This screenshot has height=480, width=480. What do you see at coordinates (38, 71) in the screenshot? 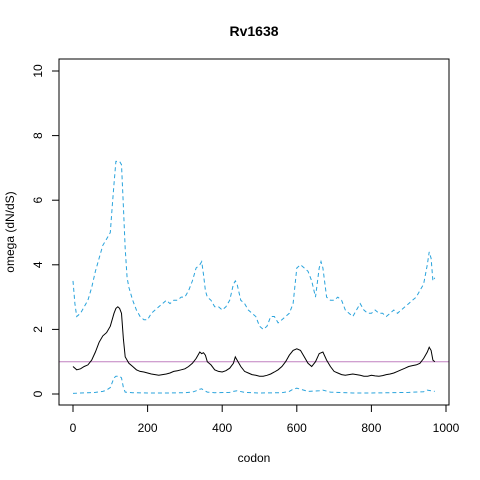
I see `y-tick-label: 10` at bounding box center [38, 71].